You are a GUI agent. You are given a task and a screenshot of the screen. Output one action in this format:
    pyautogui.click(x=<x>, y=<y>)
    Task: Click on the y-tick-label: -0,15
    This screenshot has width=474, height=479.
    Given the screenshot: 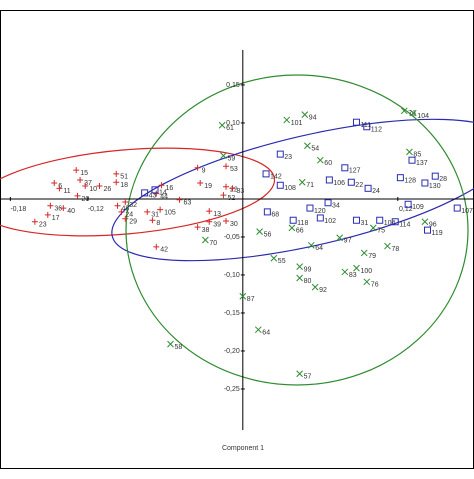 What is the action you would take?
    pyautogui.click(x=232, y=313)
    